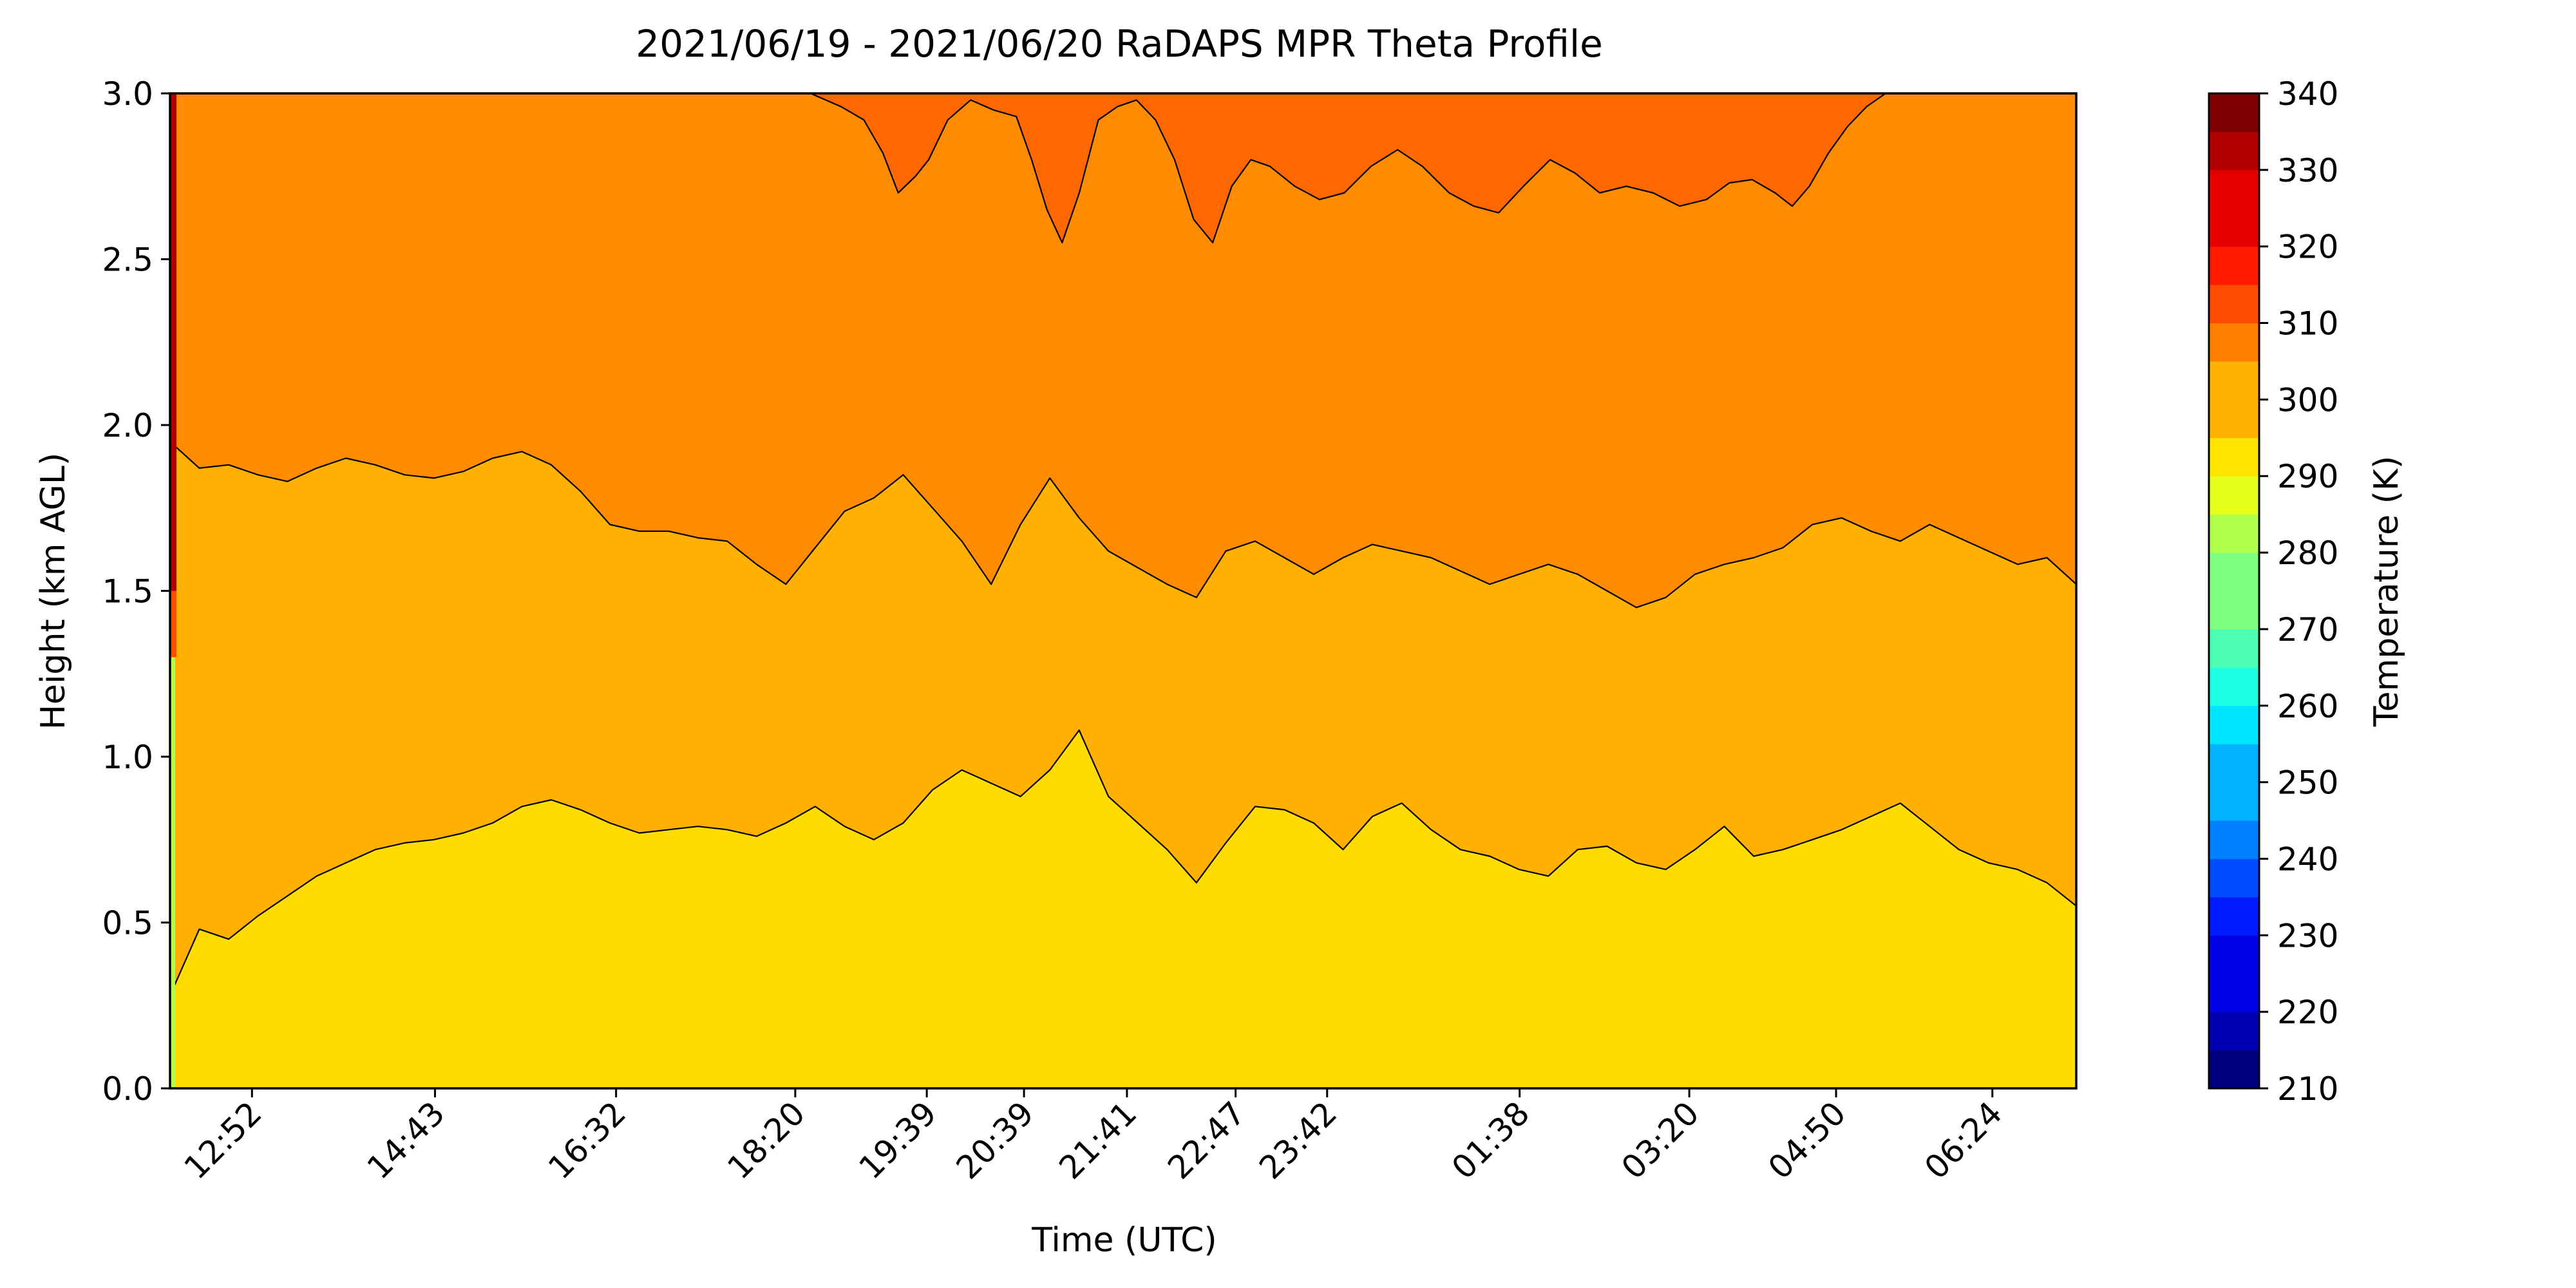  I want to click on y-tick-label: 2.0, so click(128, 426).